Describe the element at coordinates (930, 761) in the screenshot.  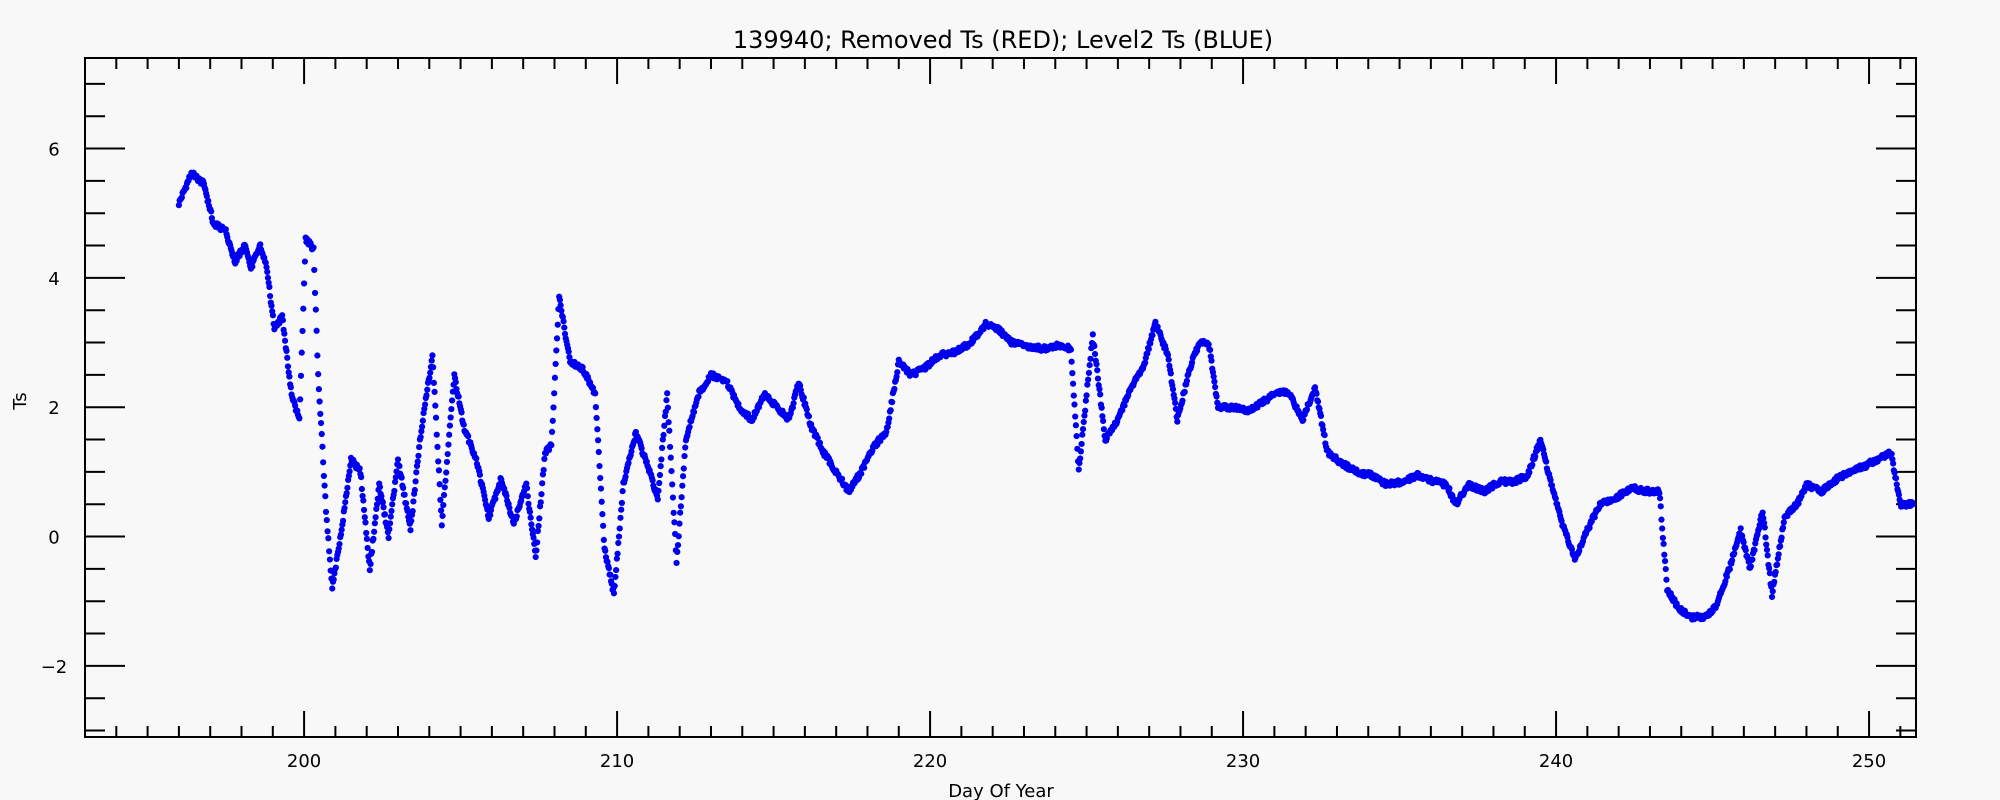
I see `x-tick-label: 220` at that location.